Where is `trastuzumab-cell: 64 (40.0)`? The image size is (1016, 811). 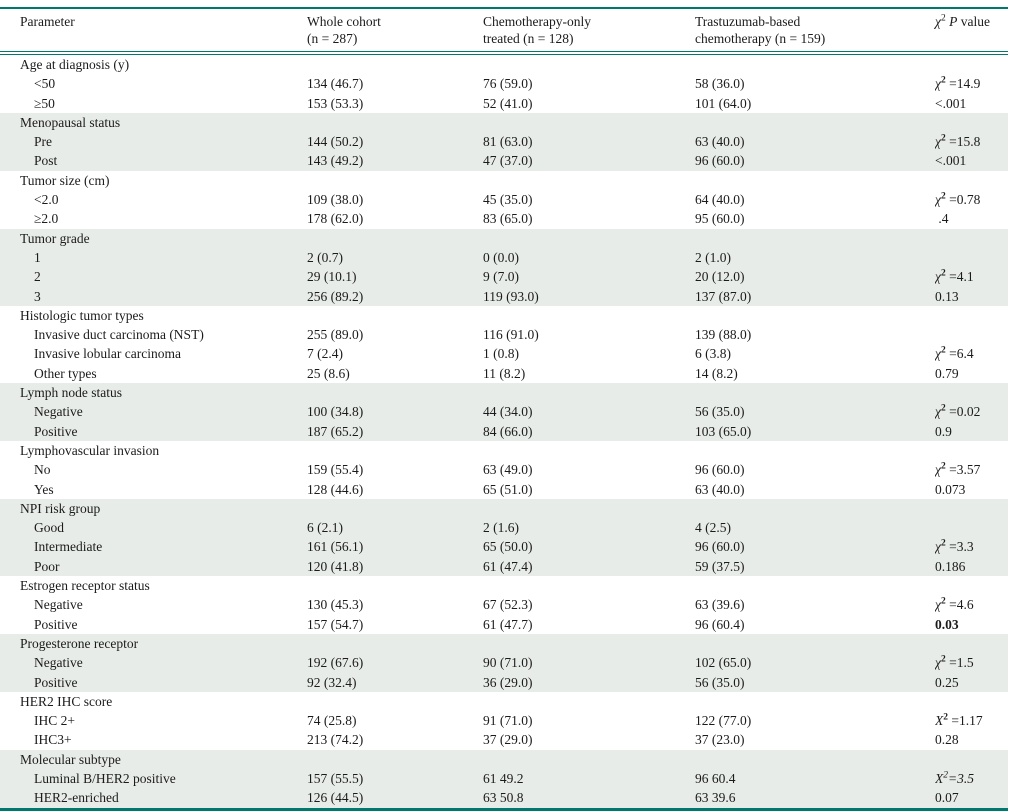 trastuzumab-cell: 64 (40.0) is located at coordinates (720, 200).